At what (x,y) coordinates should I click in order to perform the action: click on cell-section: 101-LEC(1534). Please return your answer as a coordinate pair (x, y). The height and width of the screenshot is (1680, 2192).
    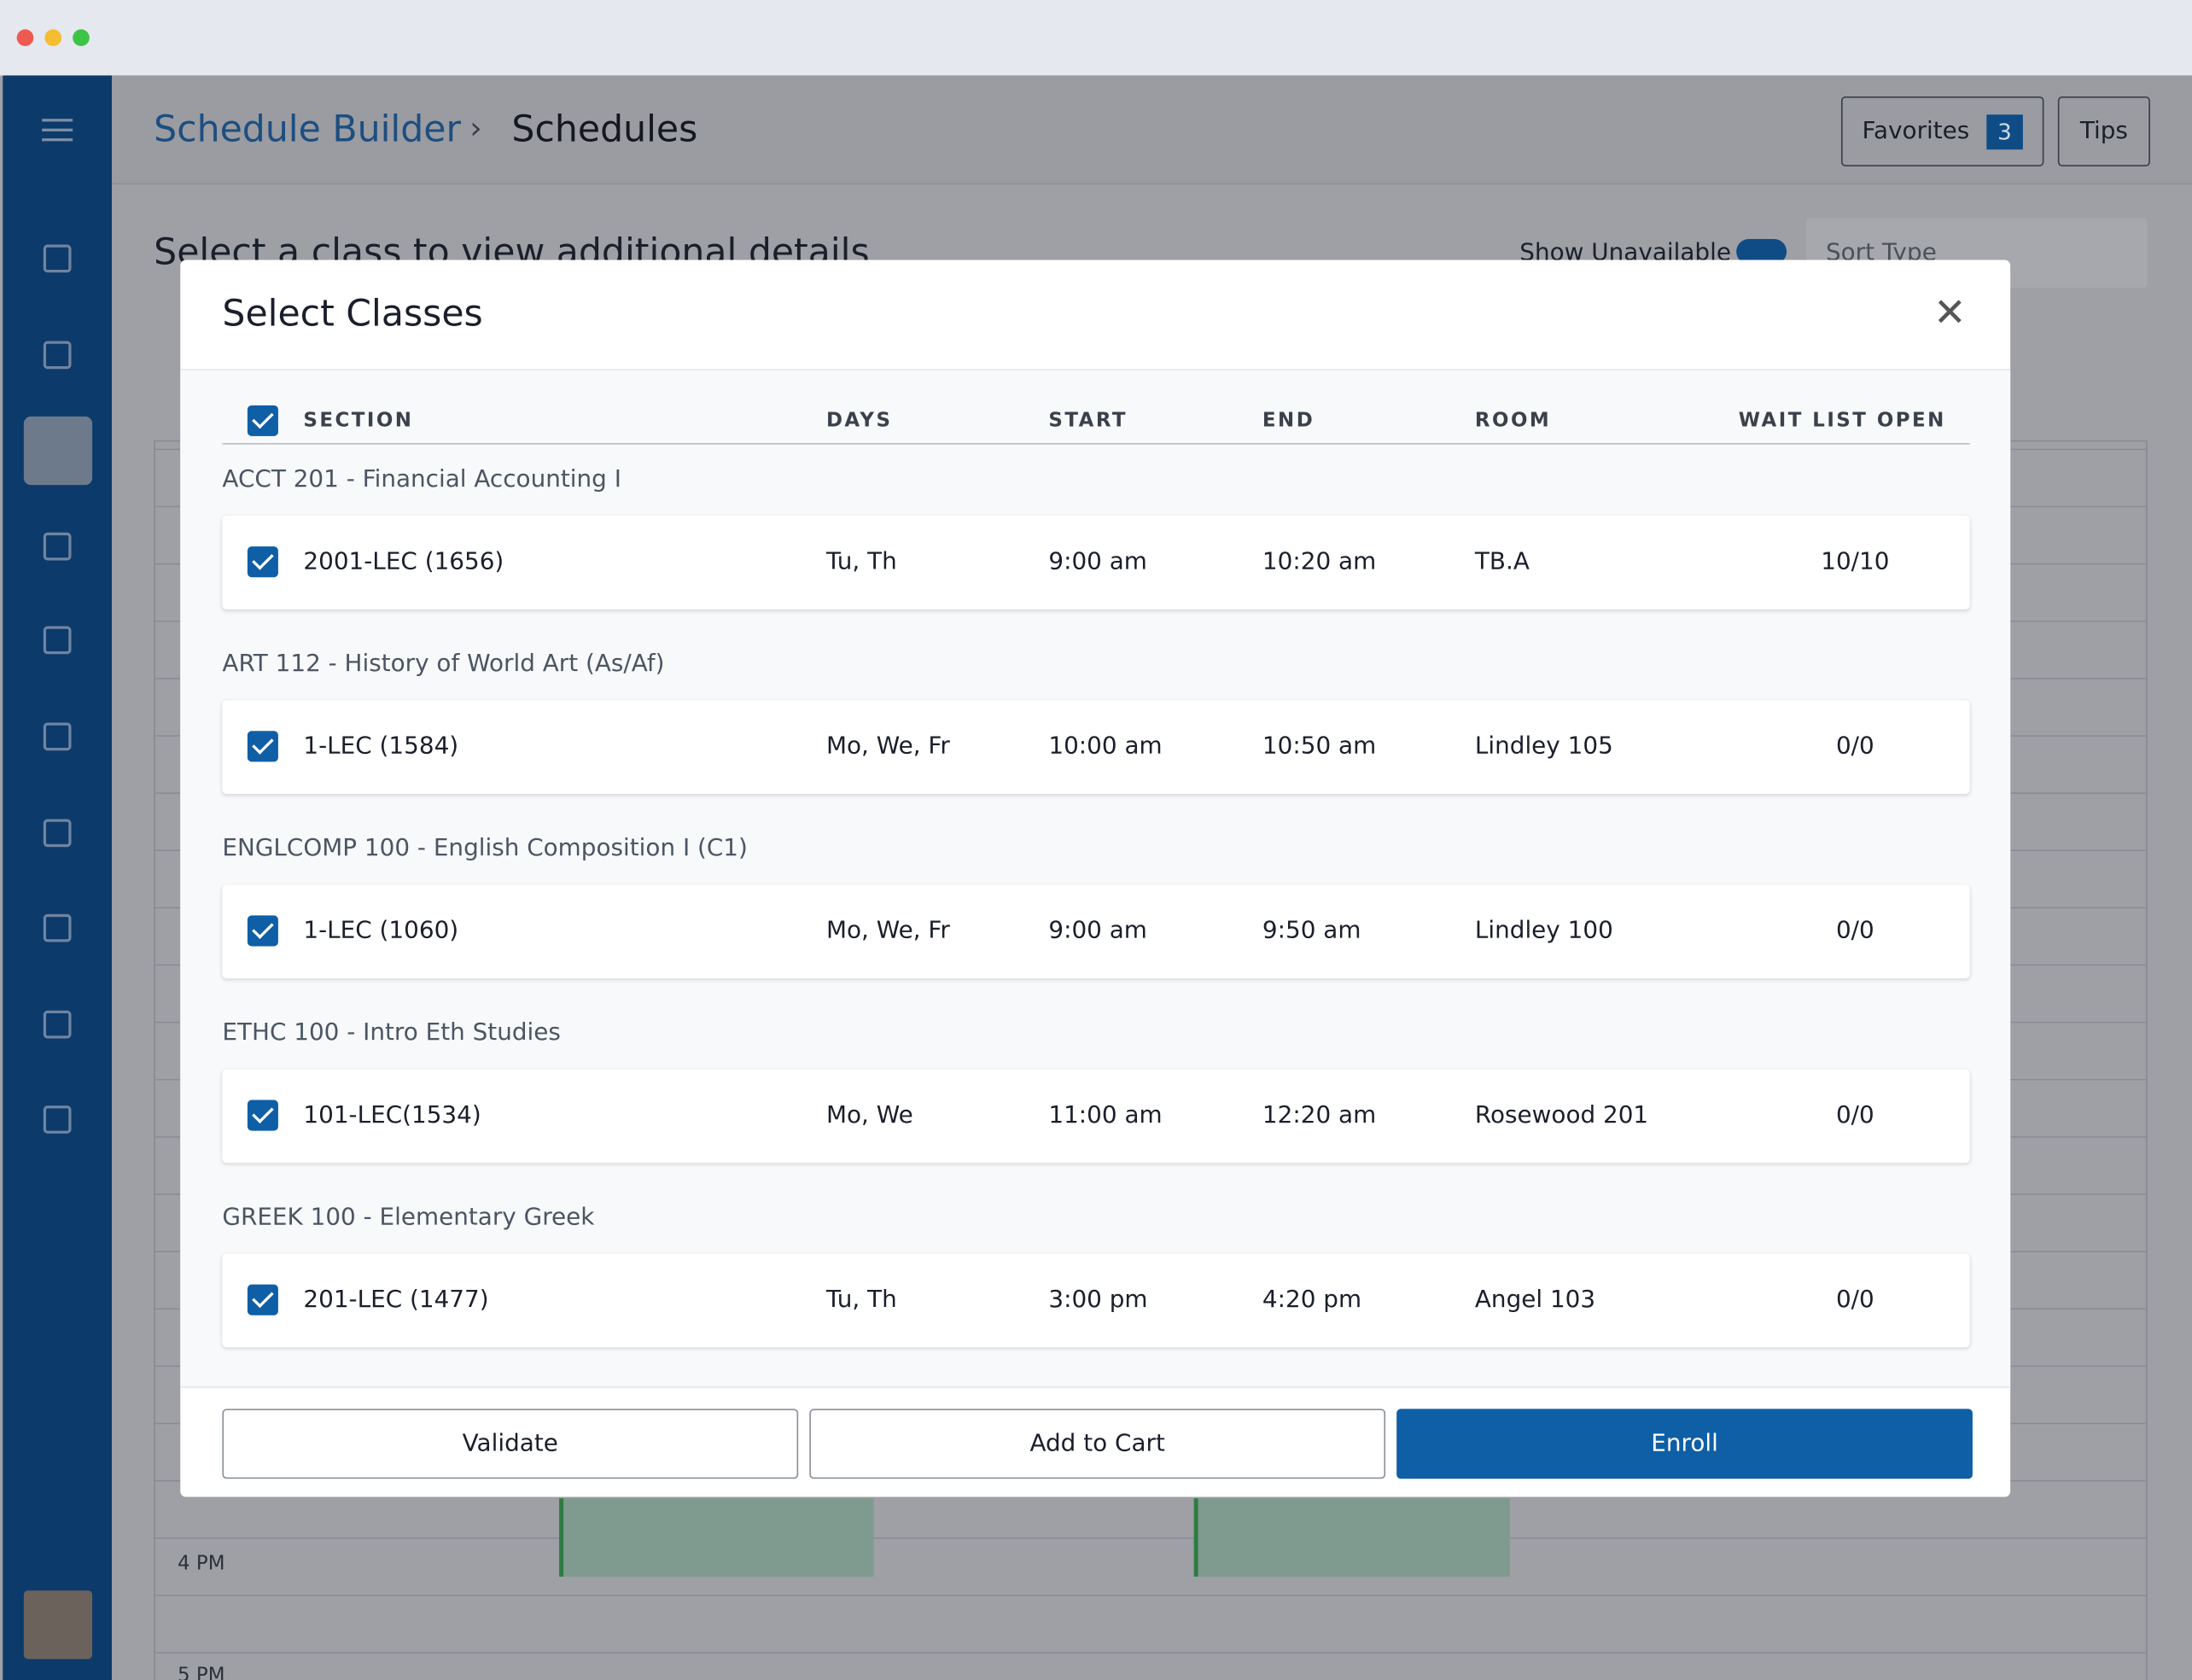
    Looking at the image, I should click on (392, 1115).